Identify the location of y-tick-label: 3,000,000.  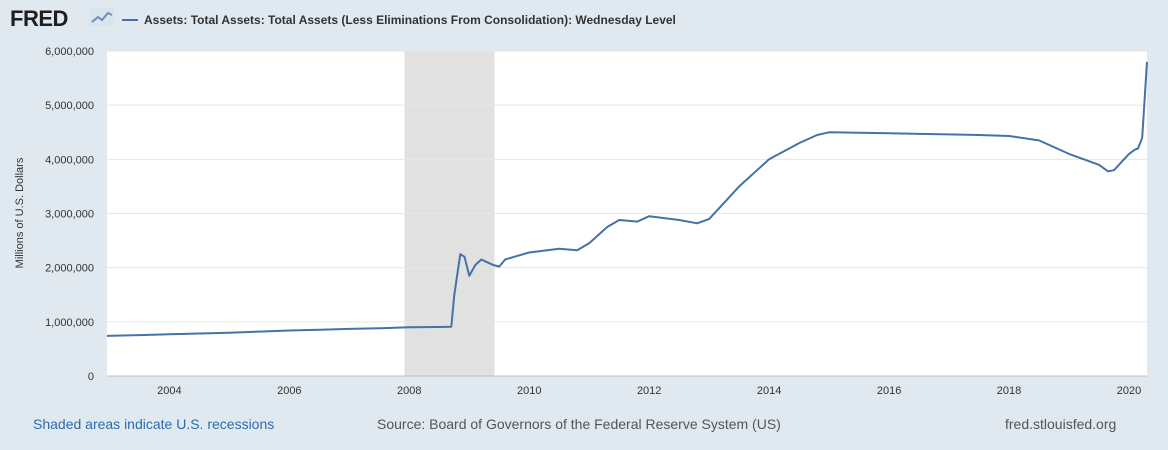
(69, 215).